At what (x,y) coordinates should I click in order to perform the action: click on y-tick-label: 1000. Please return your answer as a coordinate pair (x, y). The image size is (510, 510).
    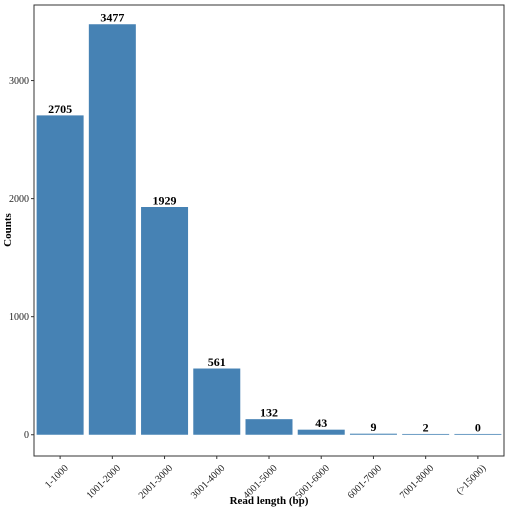
    Looking at the image, I should click on (19, 317).